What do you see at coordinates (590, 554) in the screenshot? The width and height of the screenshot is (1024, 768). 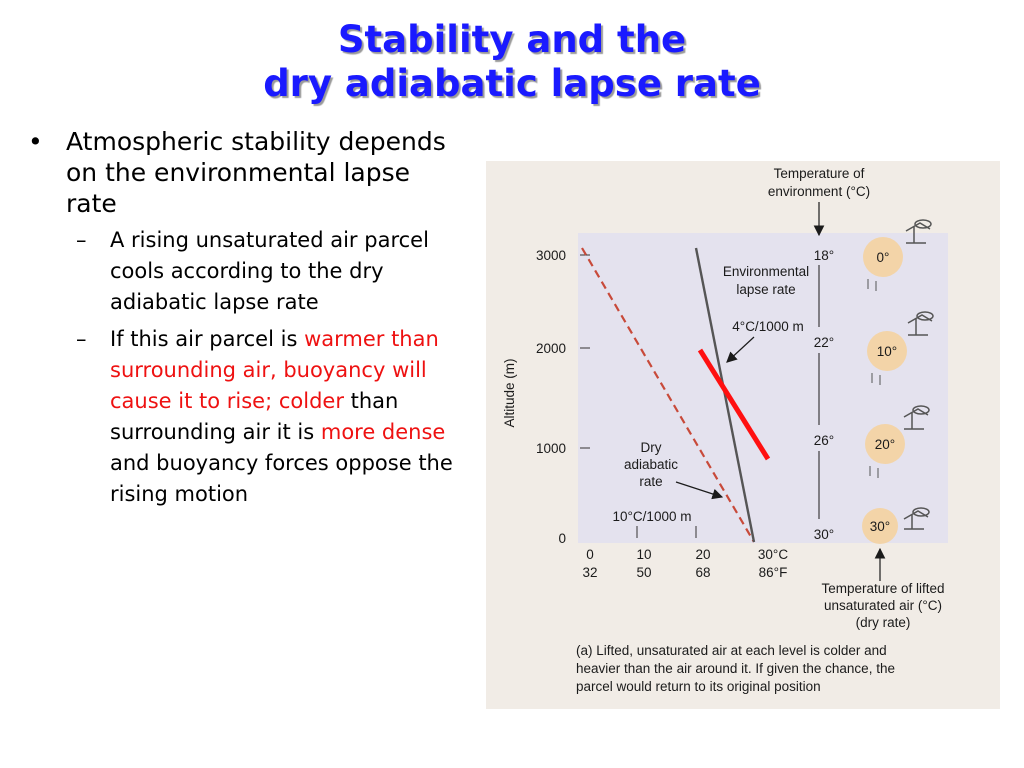 I see `x-tick-0c: 0` at bounding box center [590, 554].